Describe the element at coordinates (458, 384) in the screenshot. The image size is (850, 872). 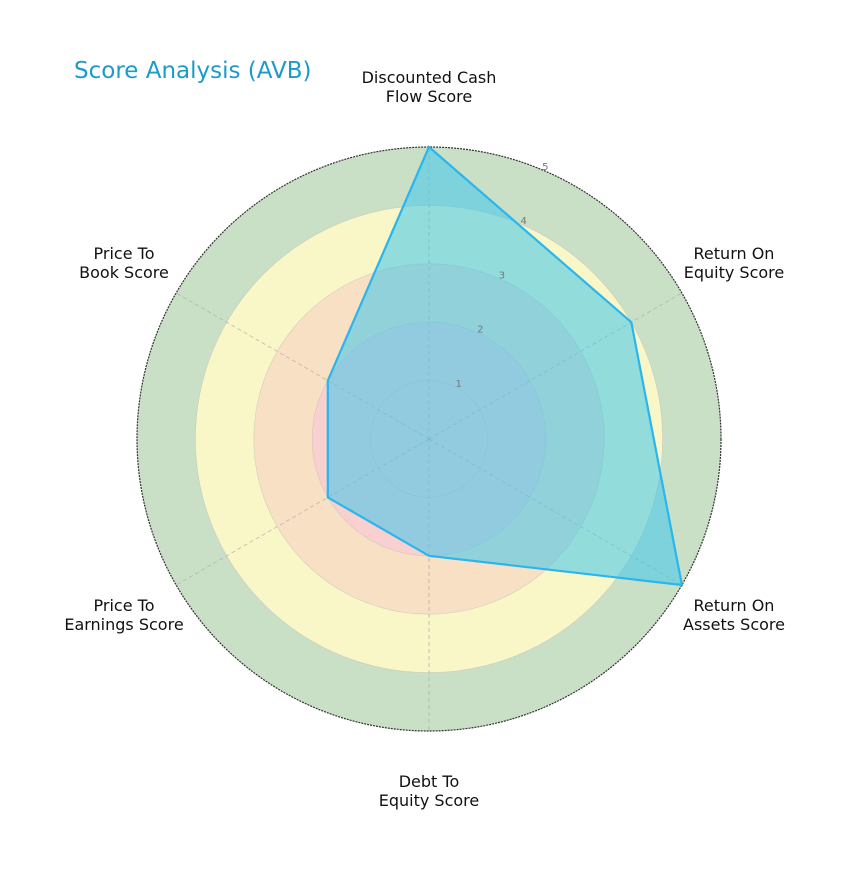
I see `radial-tick-label: 1` at that location.